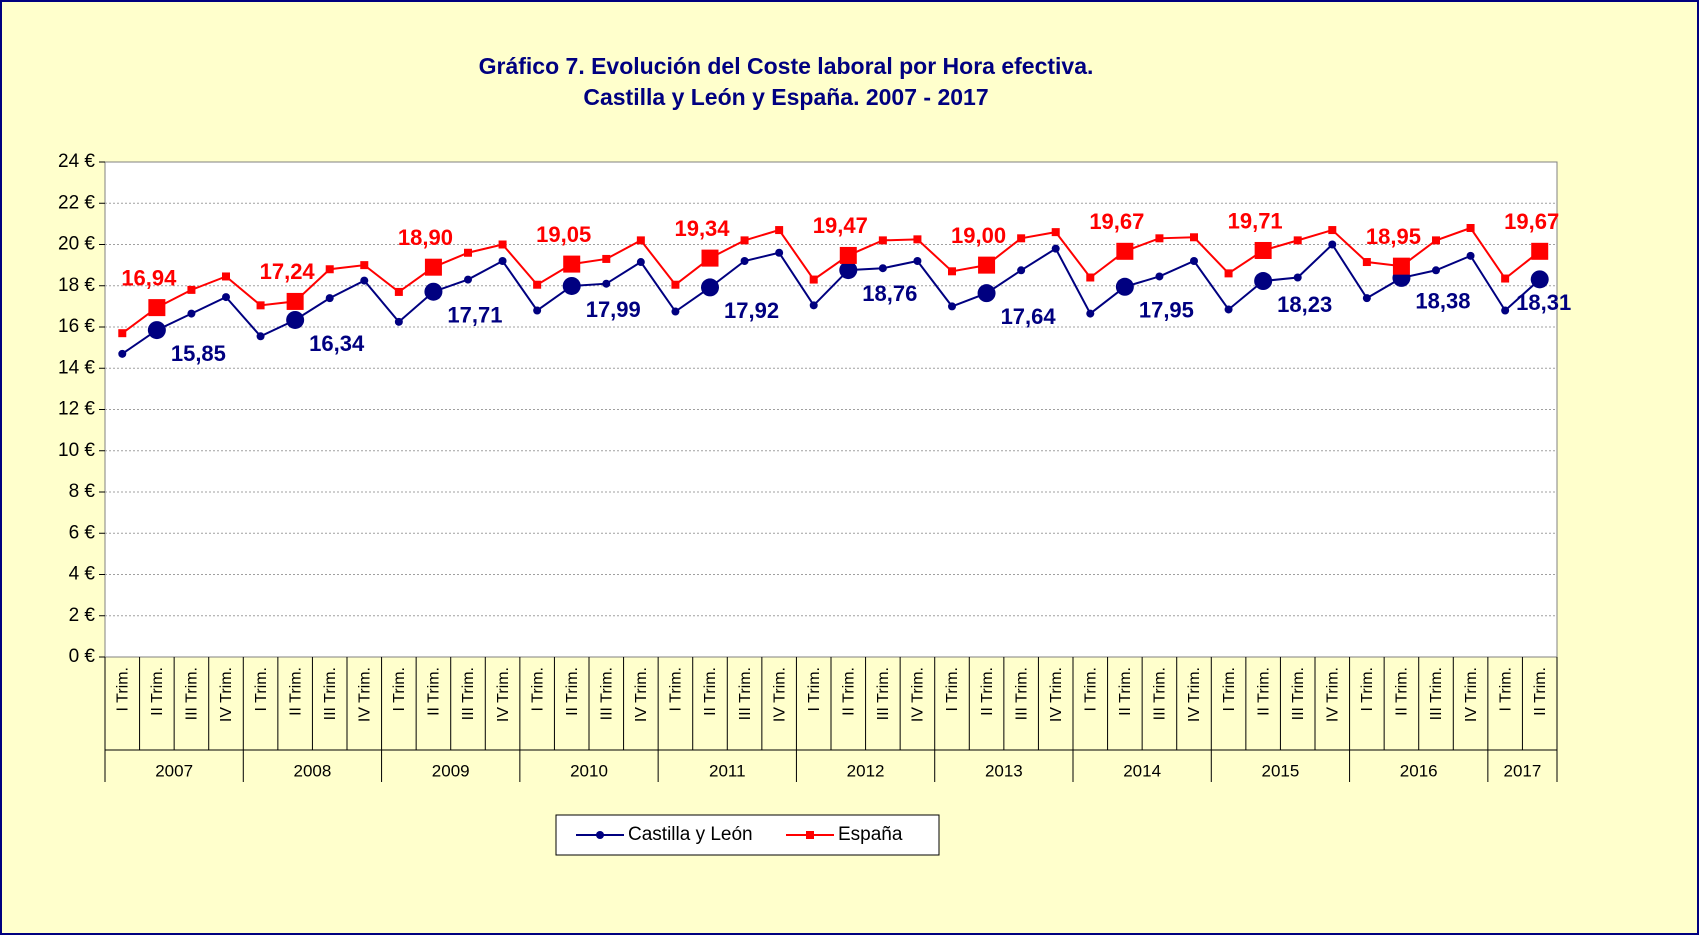 This screenshot has width=1699, height=935. Describe the element at coordinates (76, 161) in the screenshot. I see `y-tick-label: 24 €` at that location.